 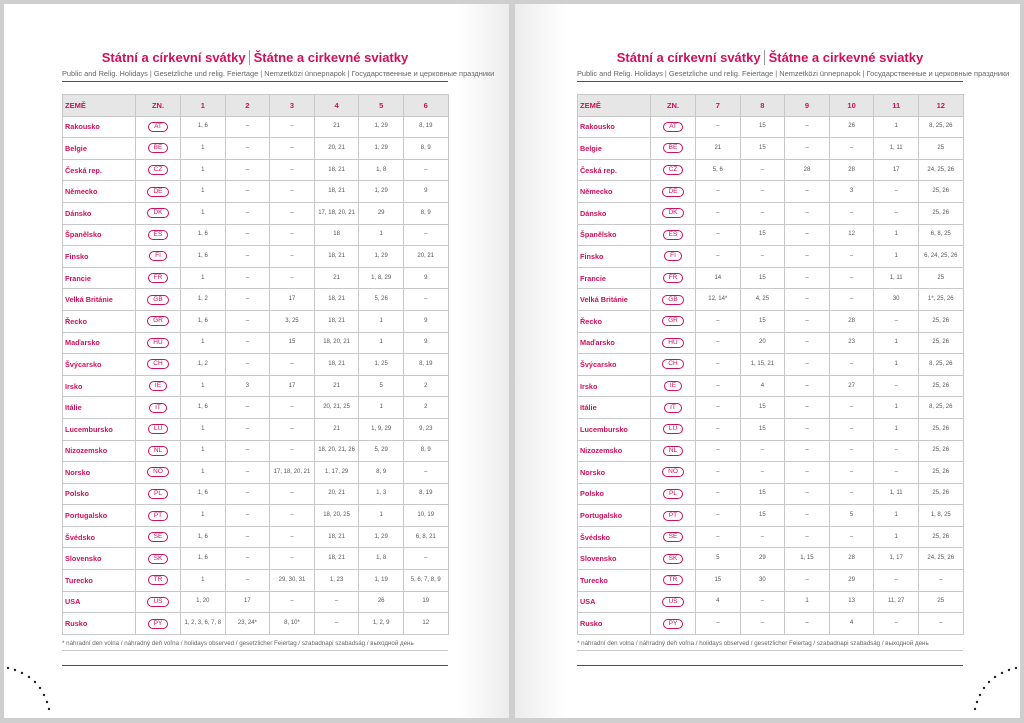 I want to click on country: Finsko, so click(x=99, y=256).